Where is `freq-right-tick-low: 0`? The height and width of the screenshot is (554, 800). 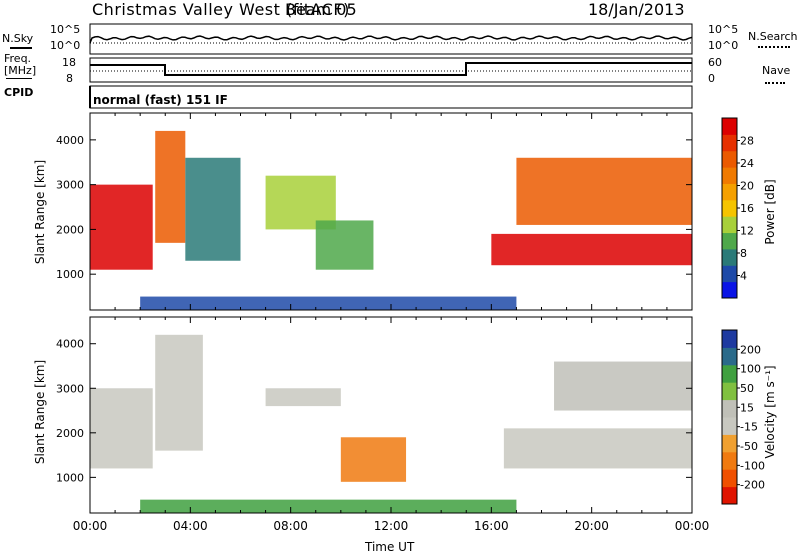
freq-right-tick-low: 0 is located at coordinates (711, 78).